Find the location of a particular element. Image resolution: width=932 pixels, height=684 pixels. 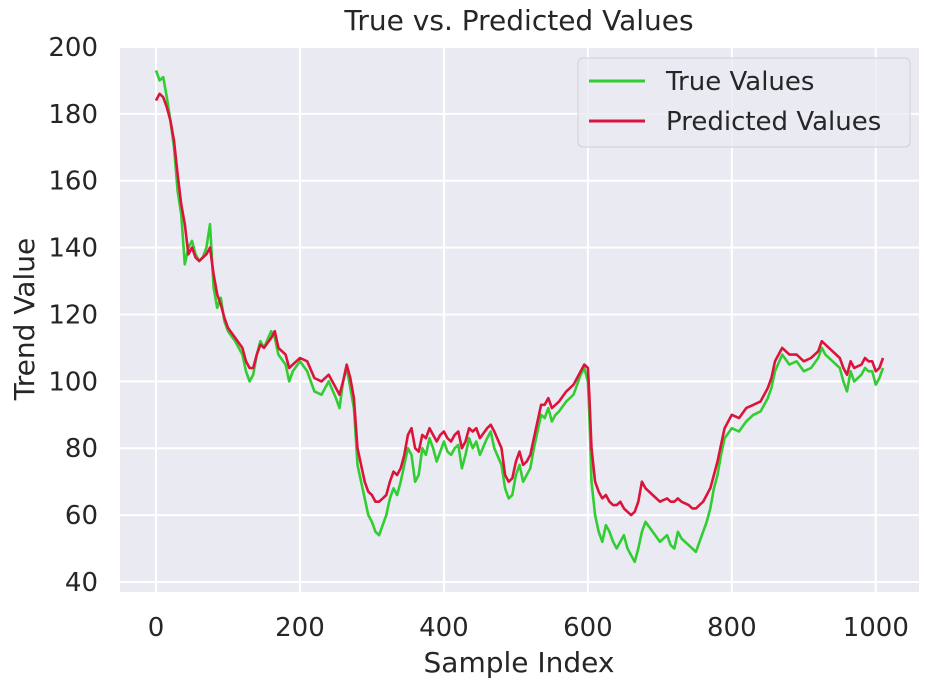

y-tick-label: 140 is located at coordinates (73, 249).